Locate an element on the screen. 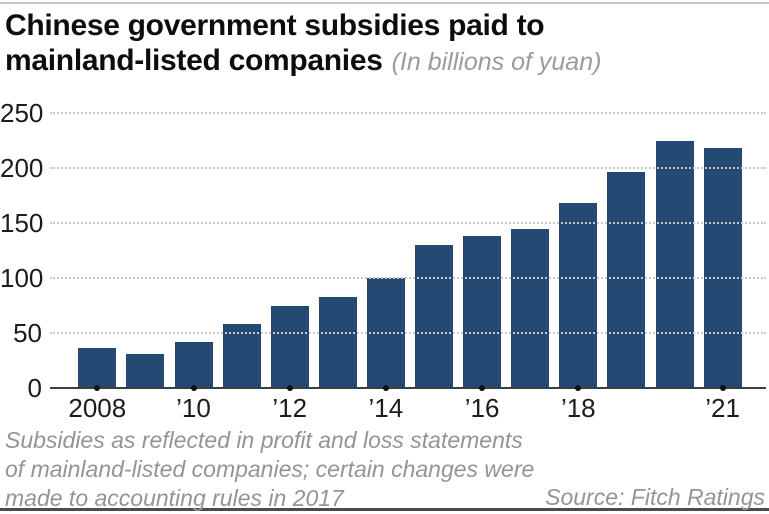 Image resolution: width=769 pixels, height=514 pixels. x-axis-label-2008: 2008 is located at coordinates (97, 408).